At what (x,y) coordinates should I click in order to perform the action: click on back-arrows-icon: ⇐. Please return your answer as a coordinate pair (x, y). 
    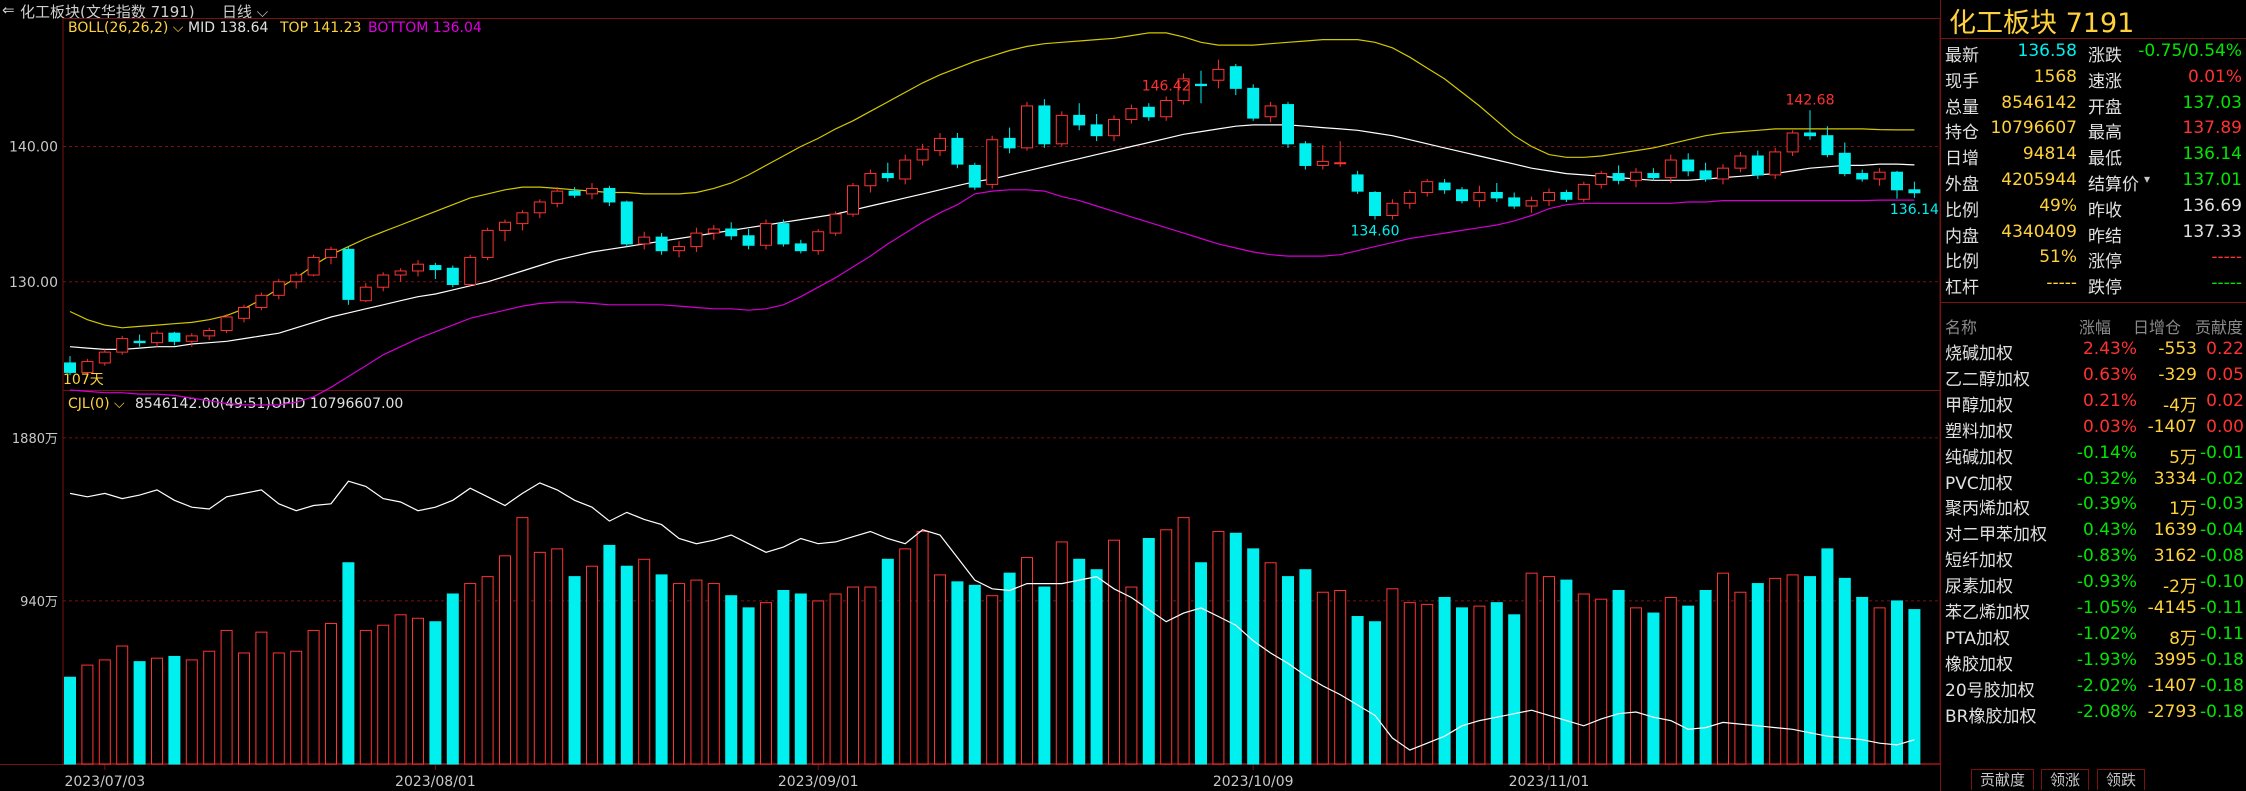
    Looking at the image, I should click on (8, 10).